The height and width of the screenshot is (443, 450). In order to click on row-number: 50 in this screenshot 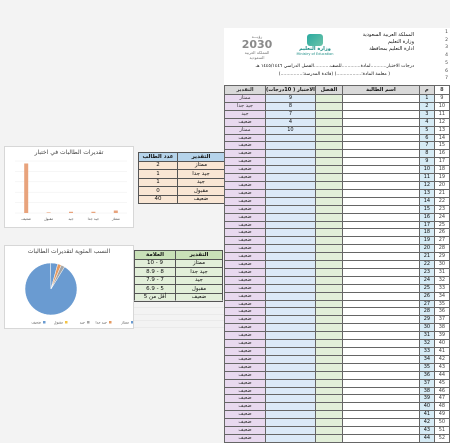, I will do `click(441, 423)`.